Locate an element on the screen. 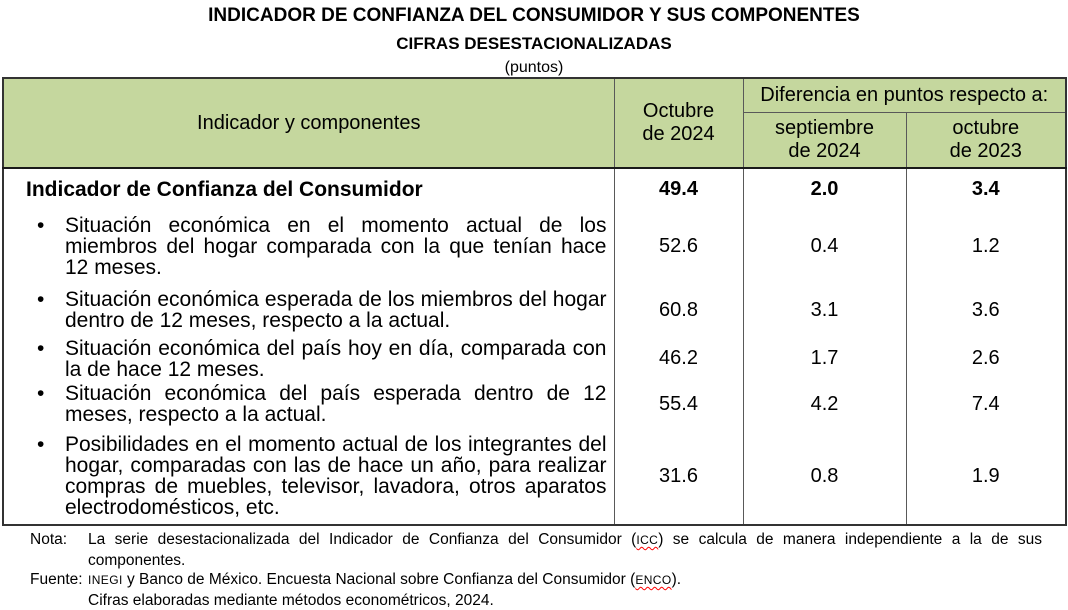  row-diff-month-value: 4.2 is located at coordinates (824, 404).